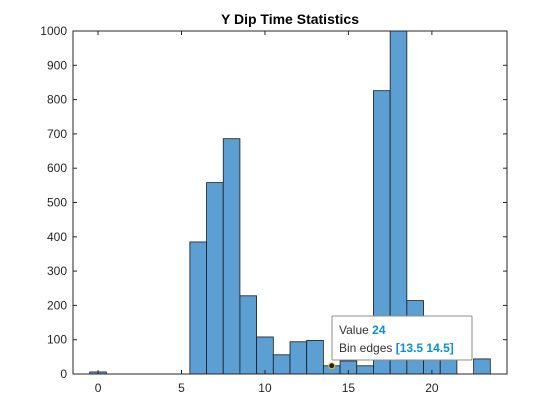 The width and height of the screenshot is (560, 420). What do you see at coordinates (367, 348) in the screenshot?
I see `datatip-edges-label: Bin edges` at bounding box center [367, 348].